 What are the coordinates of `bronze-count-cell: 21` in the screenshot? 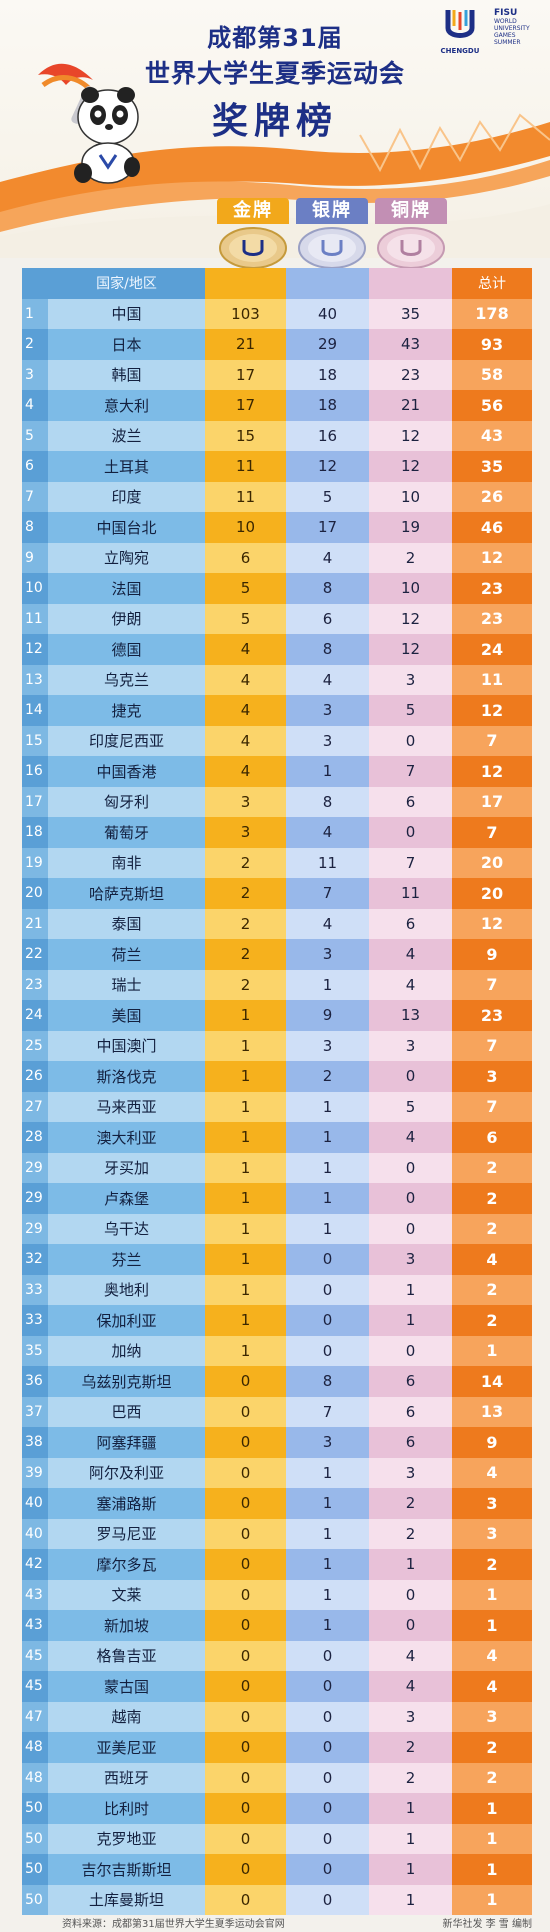 It's located at (410, 405).